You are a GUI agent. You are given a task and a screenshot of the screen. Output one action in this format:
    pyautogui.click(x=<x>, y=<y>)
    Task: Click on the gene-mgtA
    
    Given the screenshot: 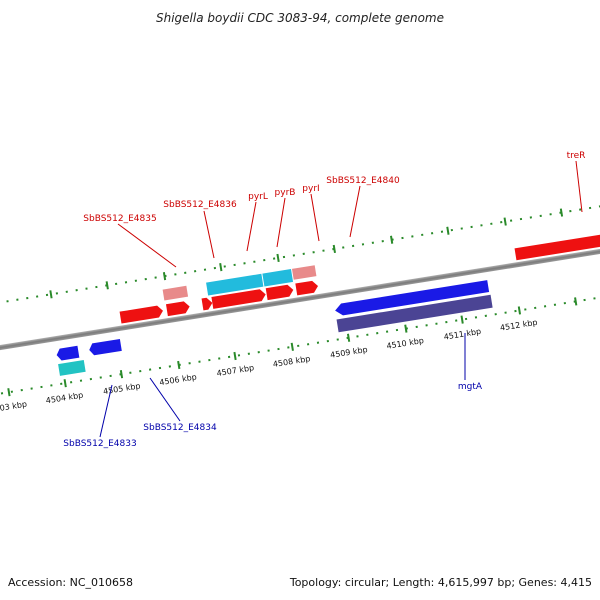 What is the action you would take?
    pyautogui.click(x=412, y=298)
    